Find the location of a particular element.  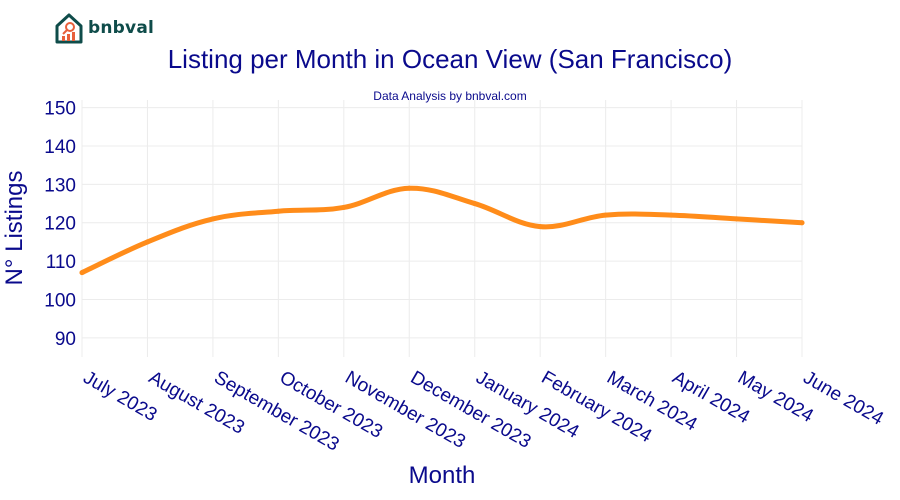

x-tick-label: July 2023 is located at coordinates (120, 396).